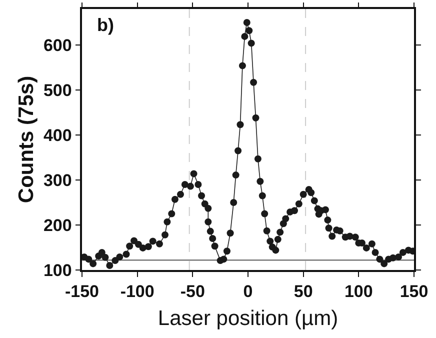  Describe the element at coordinates (57, 180) in the screenshot. I see `y-tick-label: 300` at that location.